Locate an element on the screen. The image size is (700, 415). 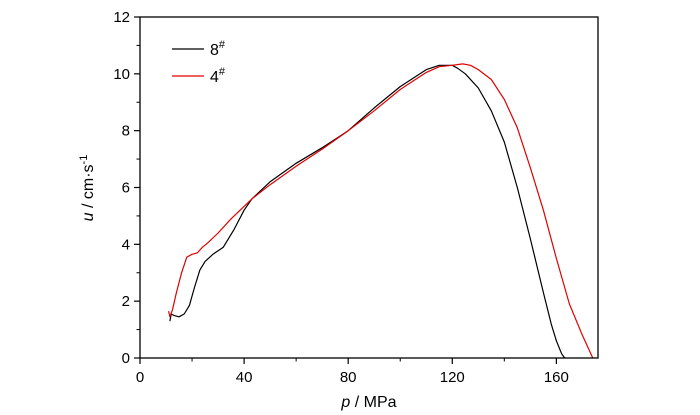
legend-label-4: 4# is located at coordinates (218, 76).